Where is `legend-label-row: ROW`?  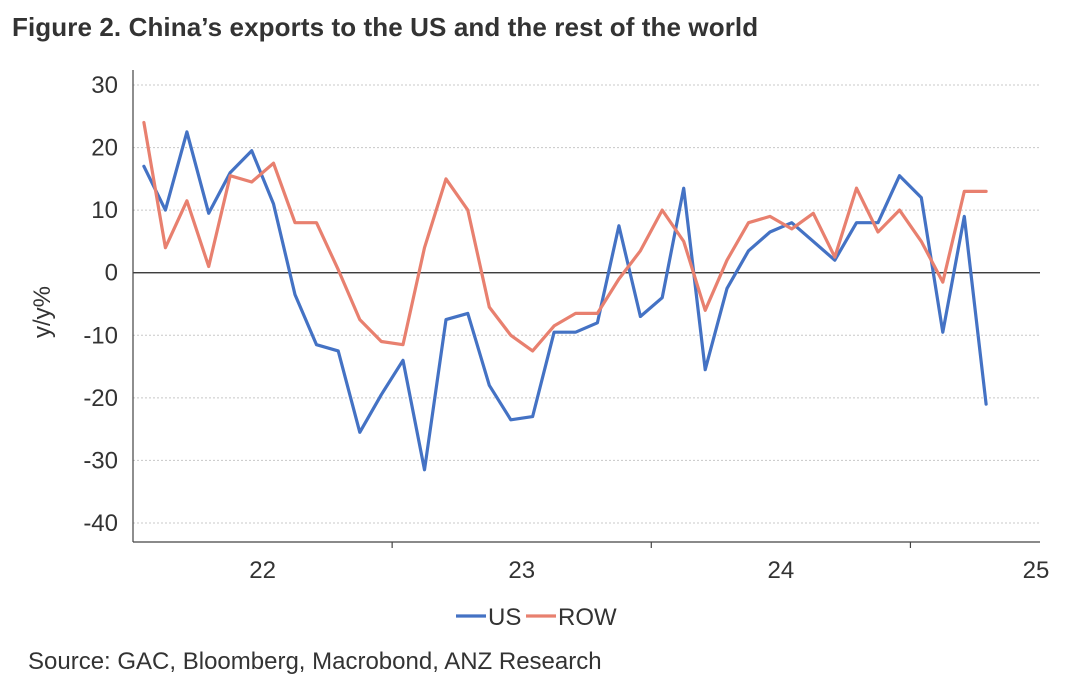 legend-label-row: ROW is located at coordinates (587, 617).